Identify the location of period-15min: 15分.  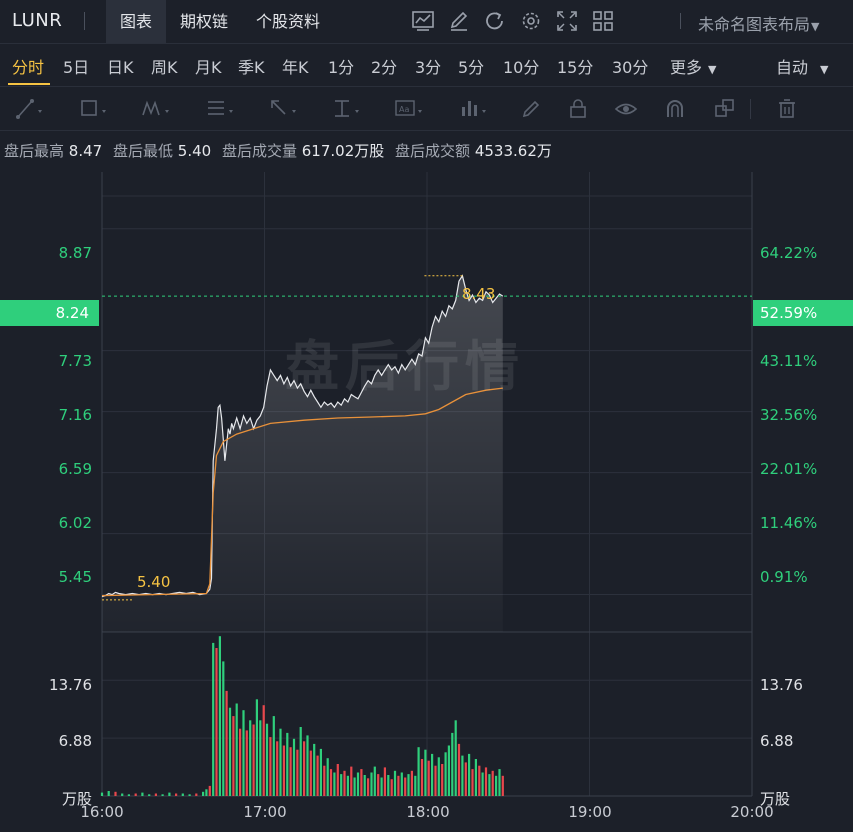
(575, 67).